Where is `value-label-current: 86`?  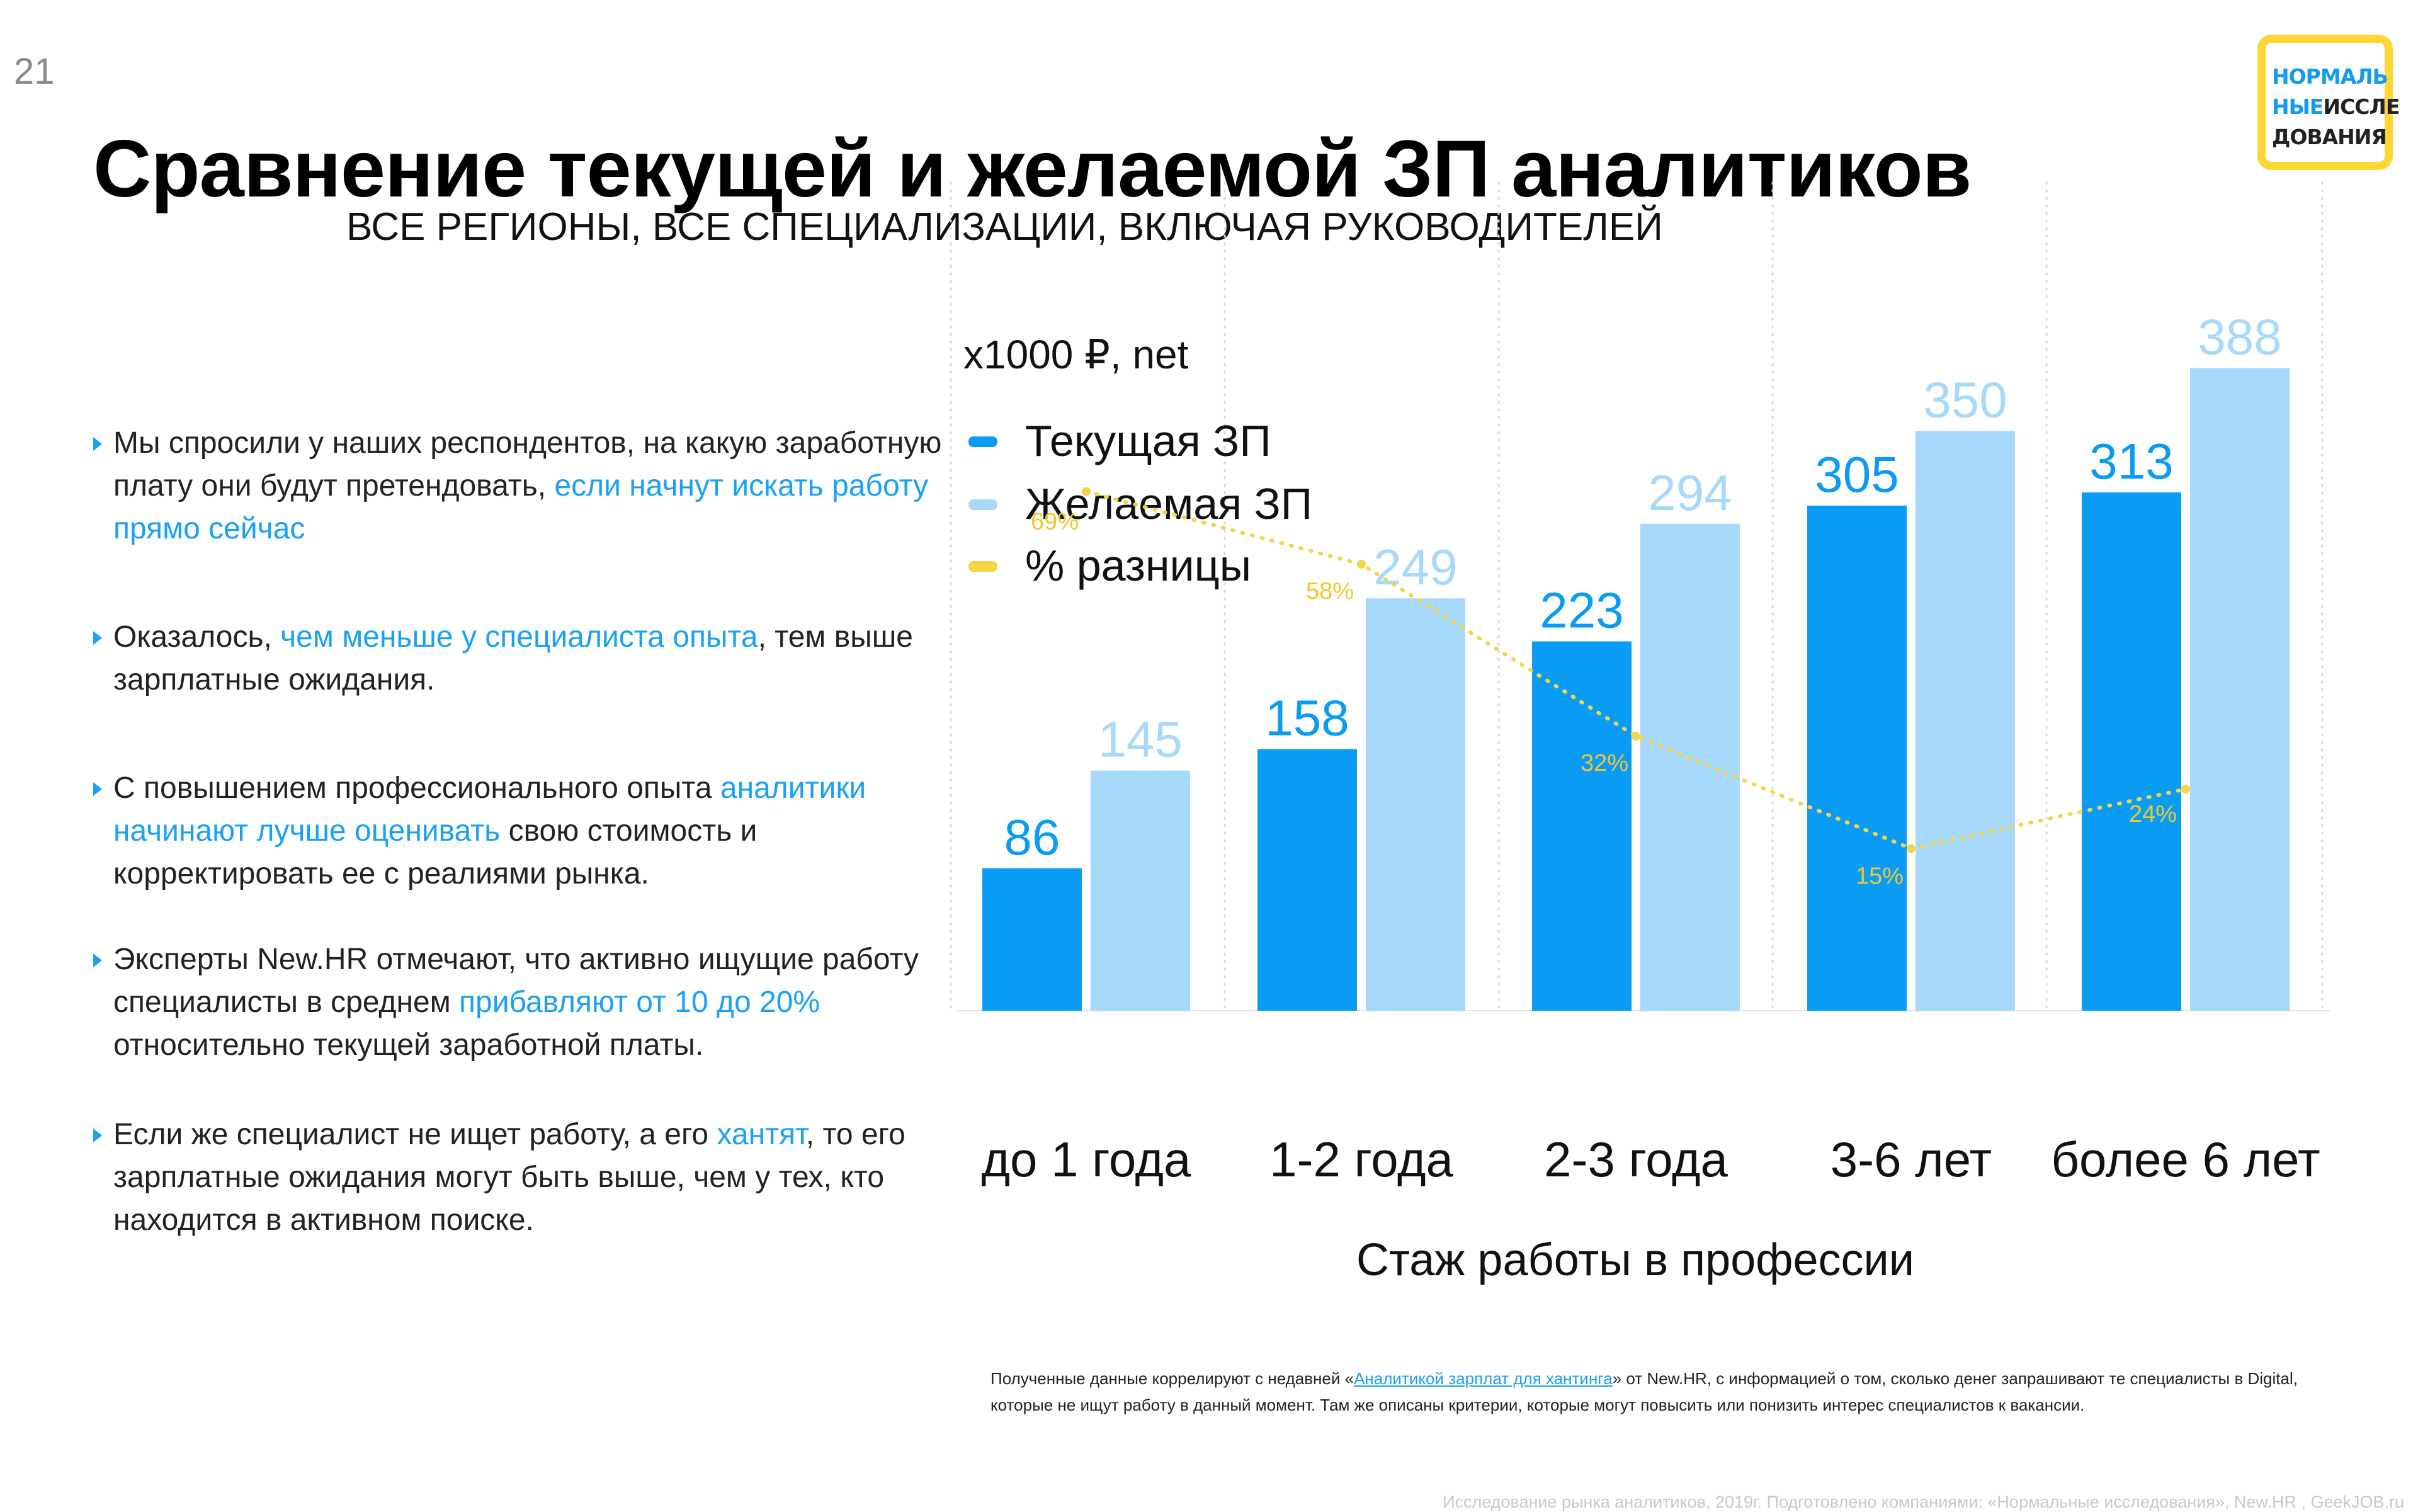 value-label-current: 86 is located at coordinates (1032, 837).